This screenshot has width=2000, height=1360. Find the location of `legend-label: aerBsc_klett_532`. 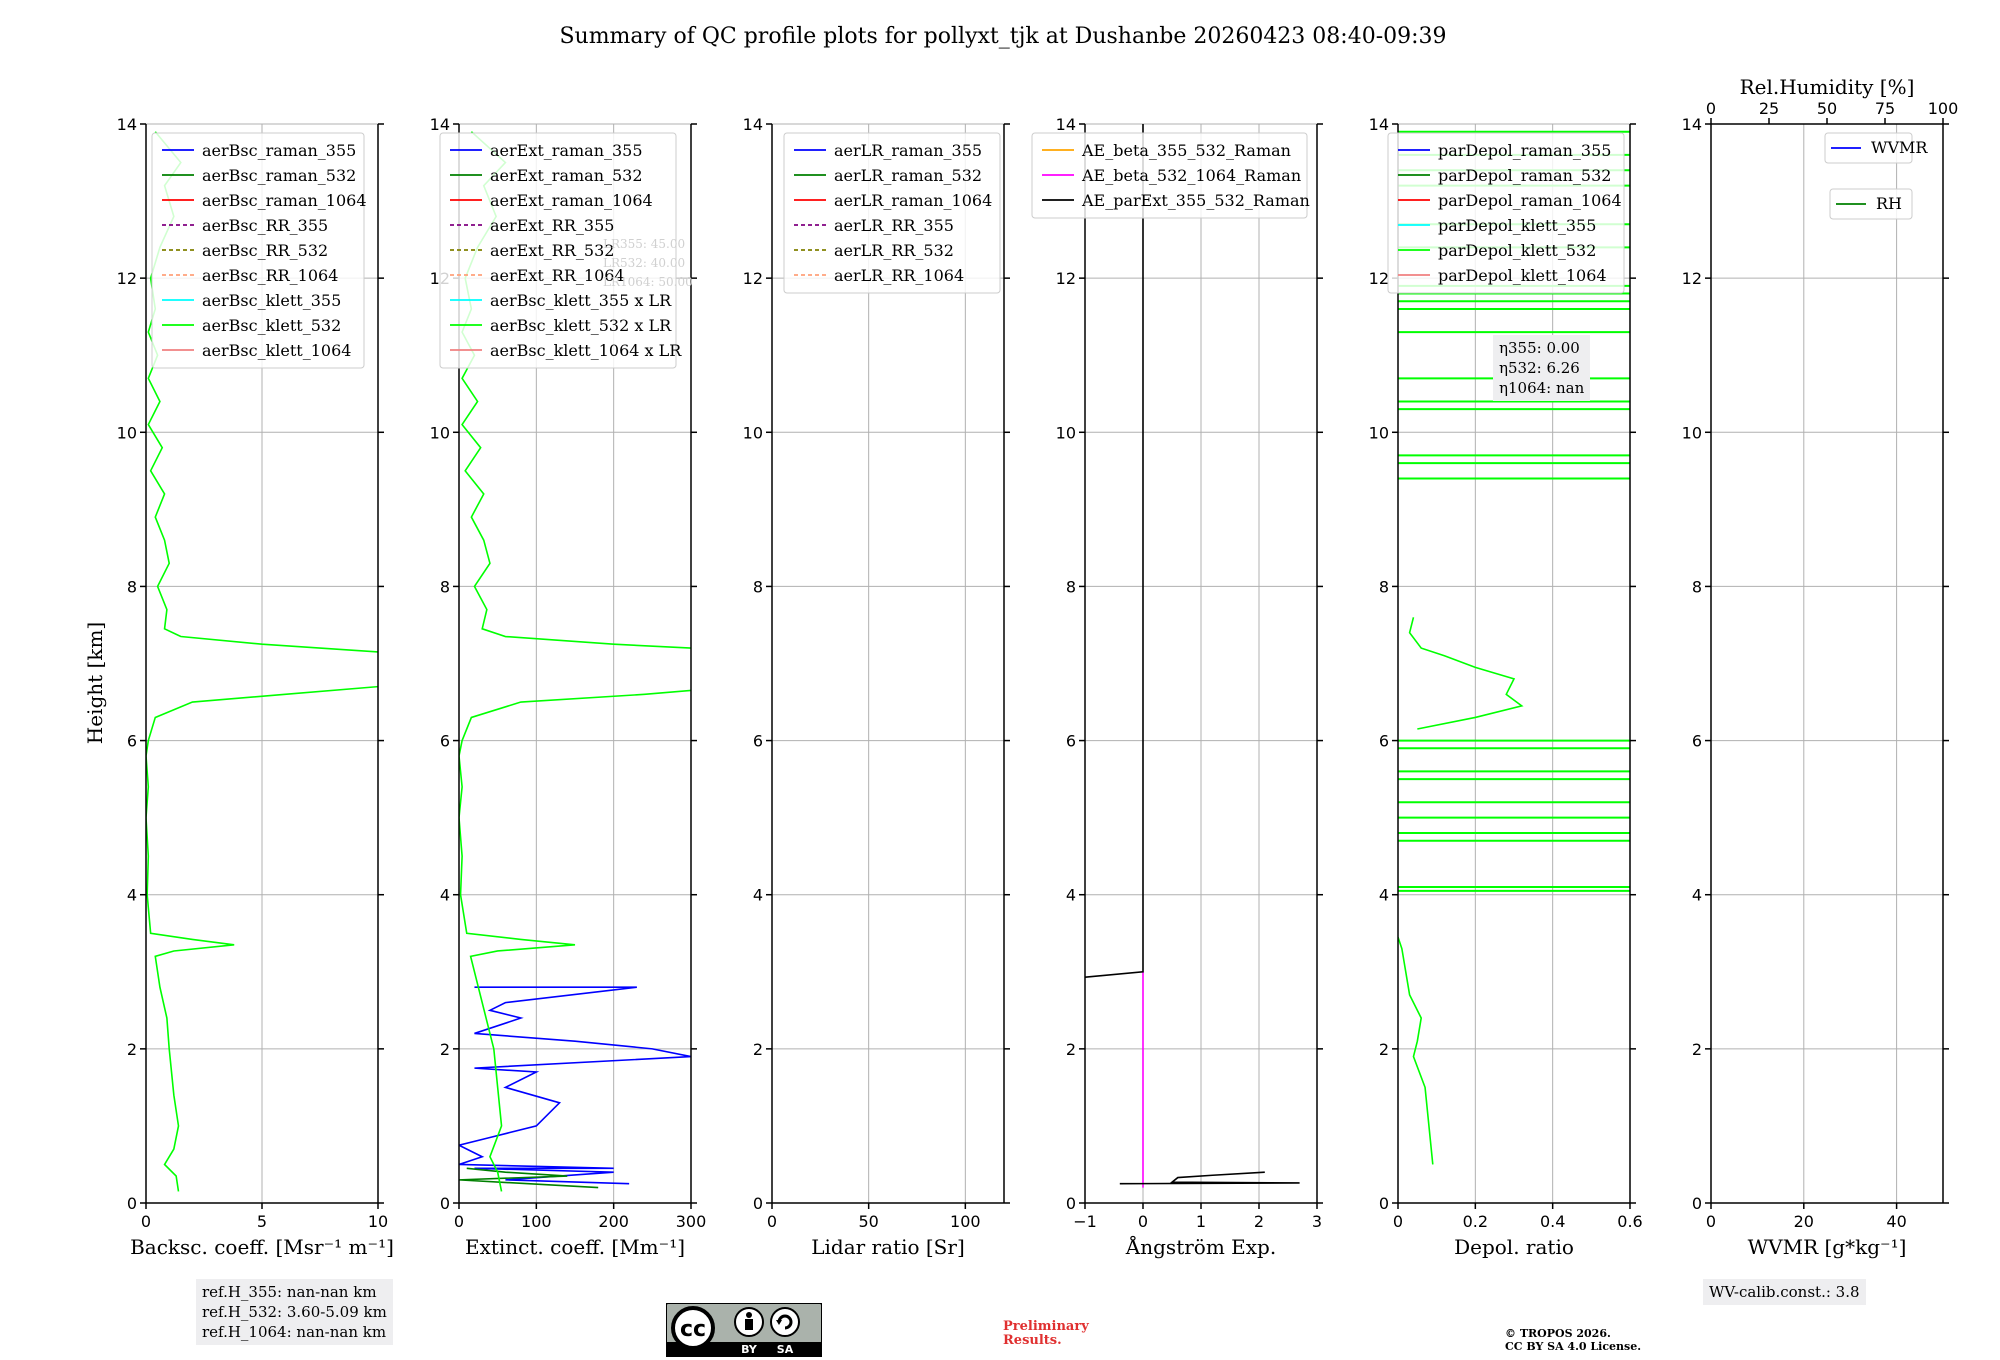

legend-label: aerBsc_klett_532 is located at coordinates (271, 325).